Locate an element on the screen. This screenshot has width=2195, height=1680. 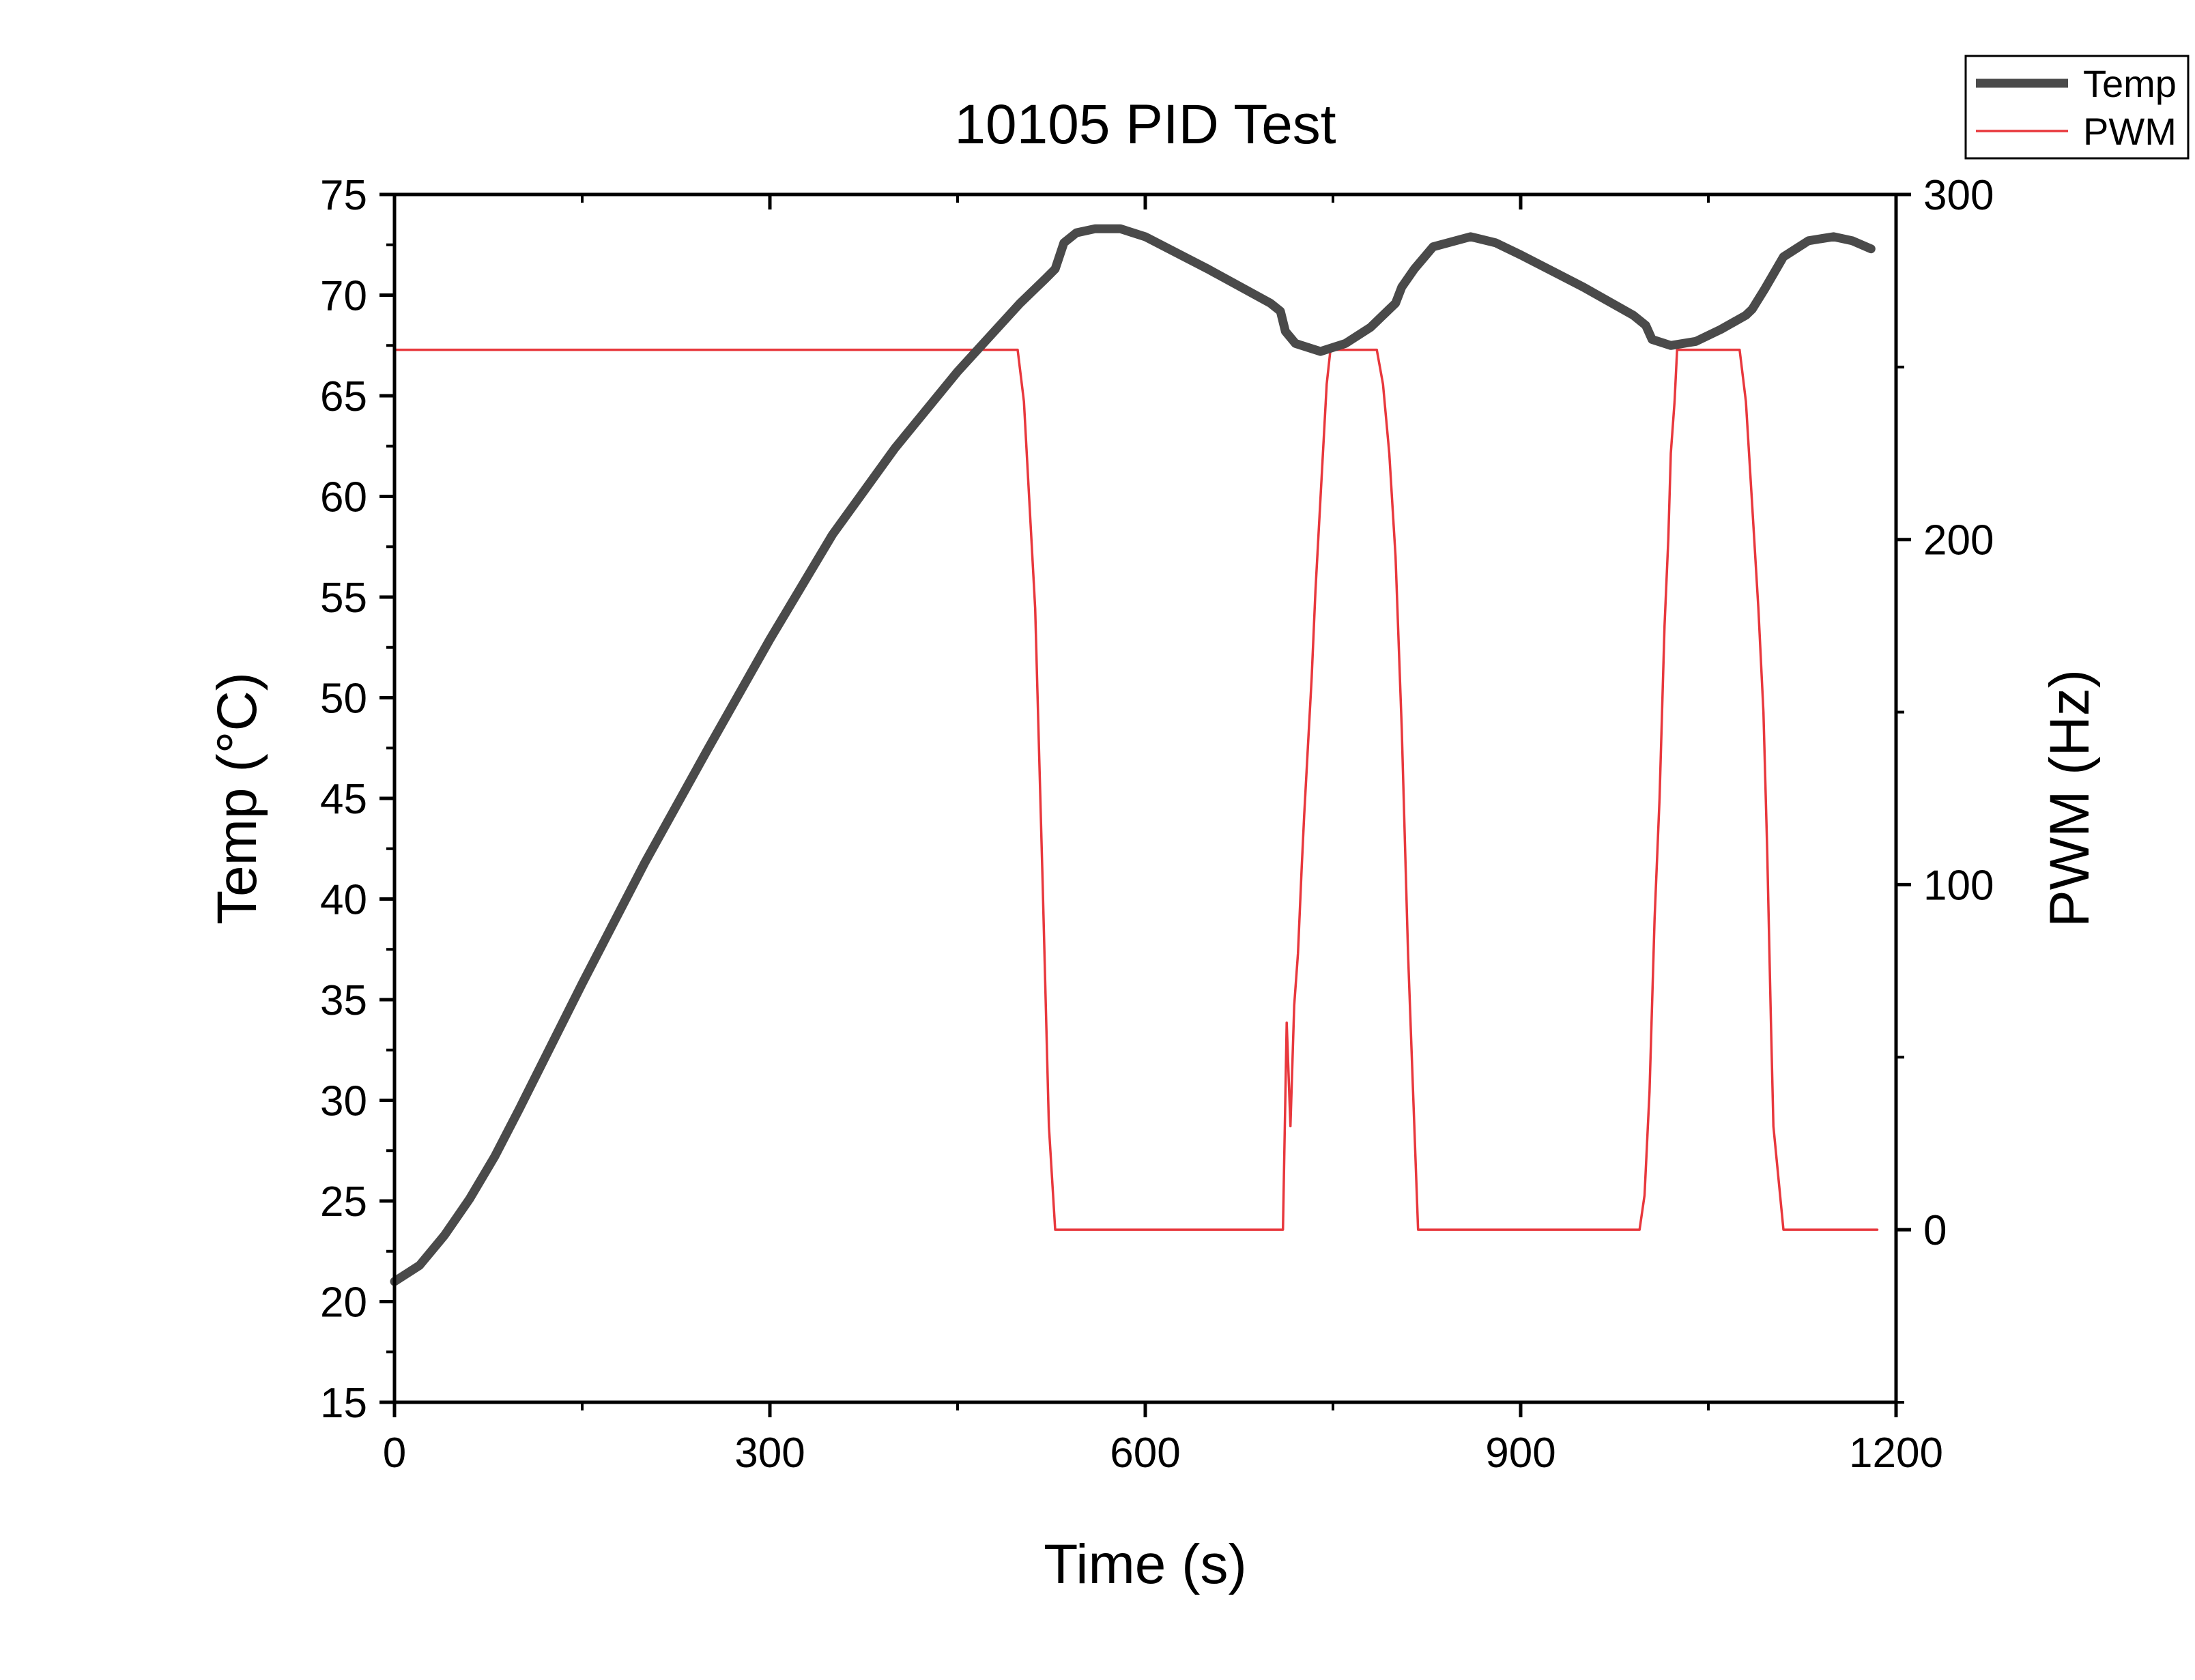
y2-tick-label: 300 is located at coordinates (1958, 195).